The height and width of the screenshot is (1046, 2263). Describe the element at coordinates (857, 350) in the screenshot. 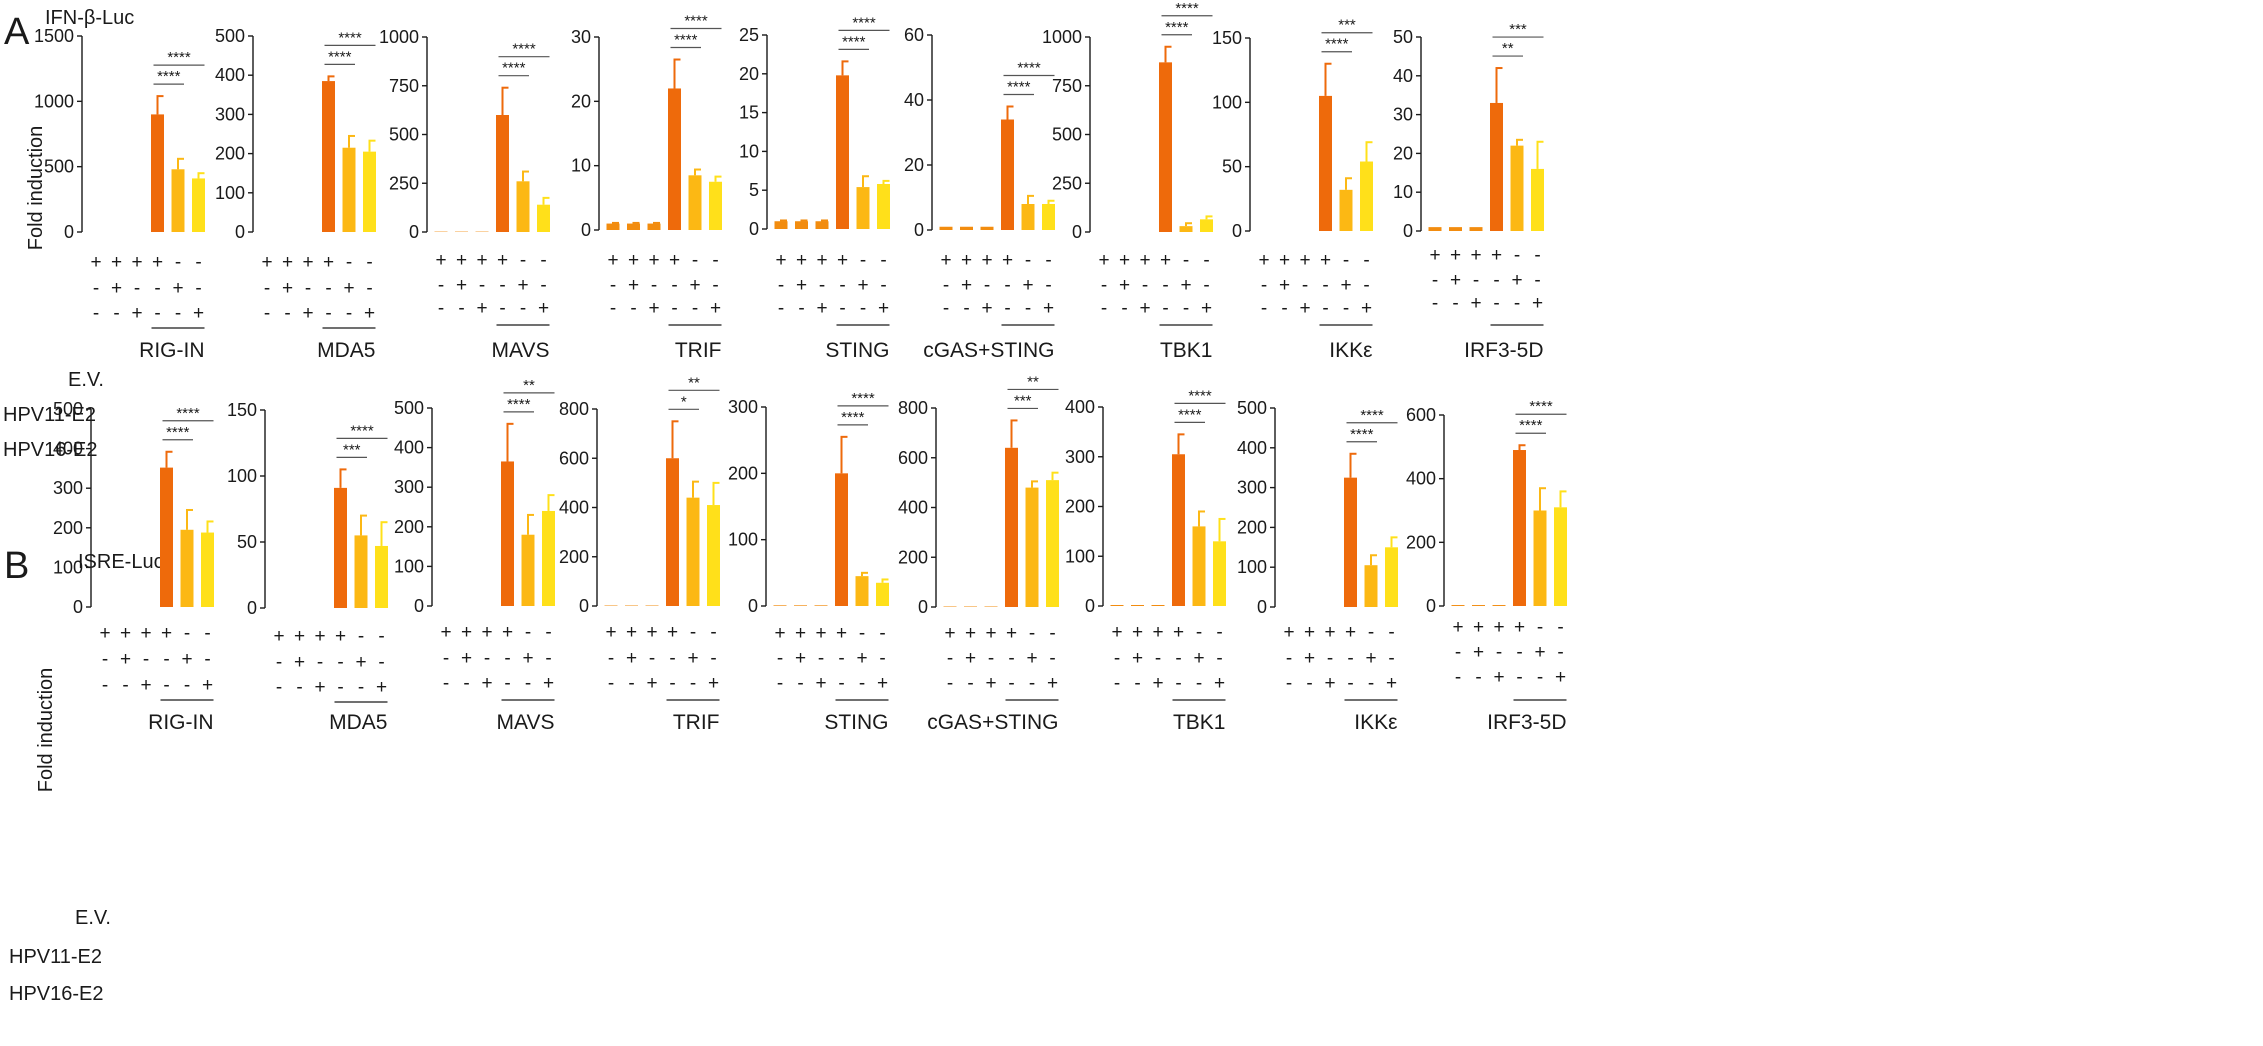

I see `subplot-title: STING` at that location.